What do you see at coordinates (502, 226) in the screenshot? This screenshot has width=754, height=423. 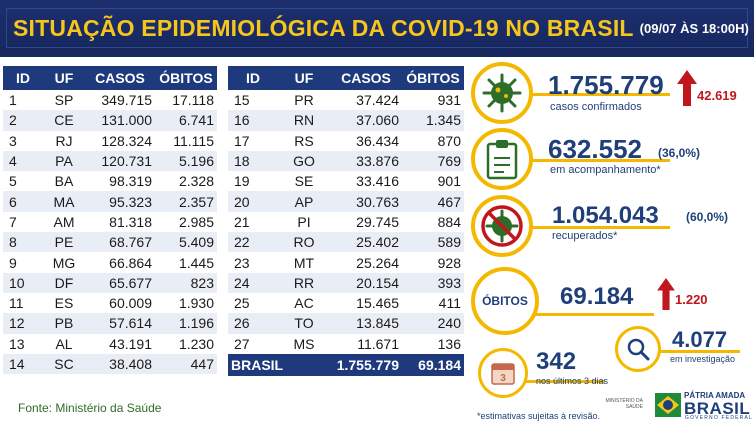 I see `no-virus-graphic` at bounding box center [502, 226].